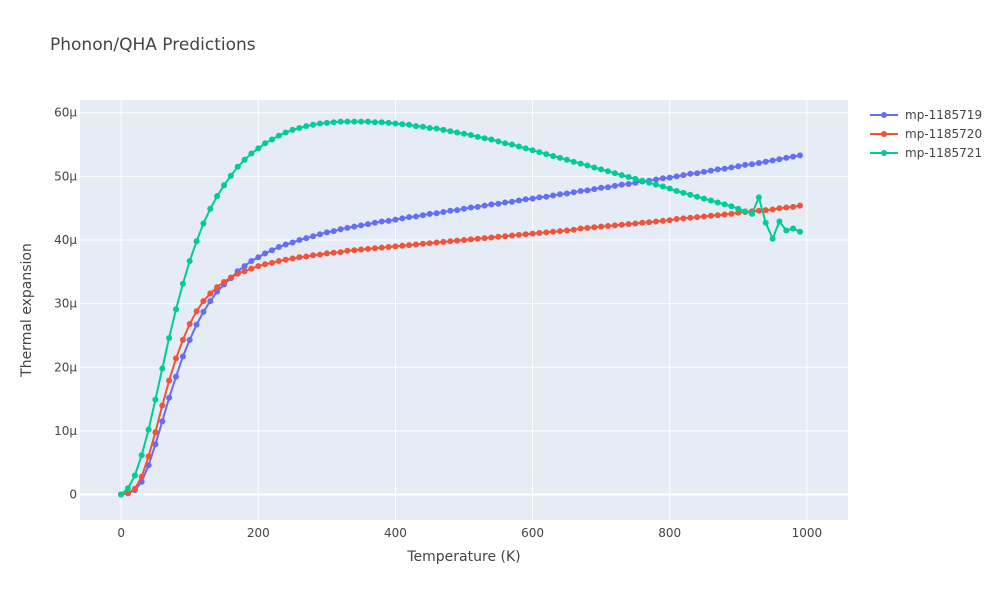 The width and height of the screenshot is (1000, 600). Describe the element at coordinates (258, 533) in the screenshot. I see `x-tick-label: 200` at that location.